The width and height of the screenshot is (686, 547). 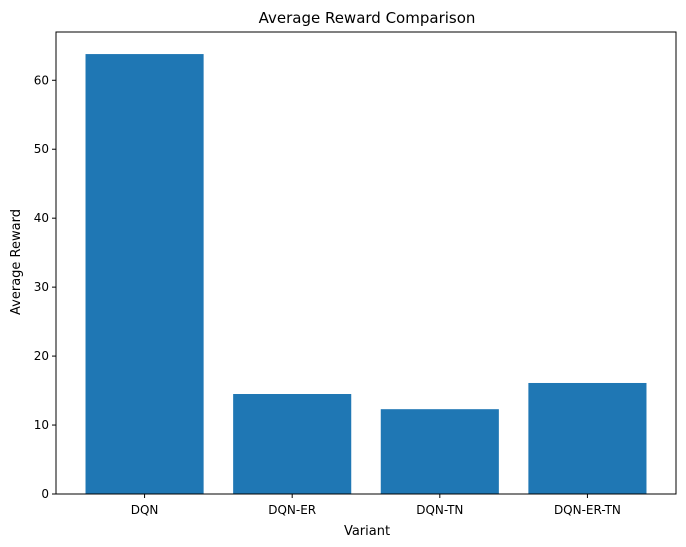 What do you see at coordinates (587, 438) in the screenshot?
I see `bar-dqn-er-tn` at bounding box center [587, 438].